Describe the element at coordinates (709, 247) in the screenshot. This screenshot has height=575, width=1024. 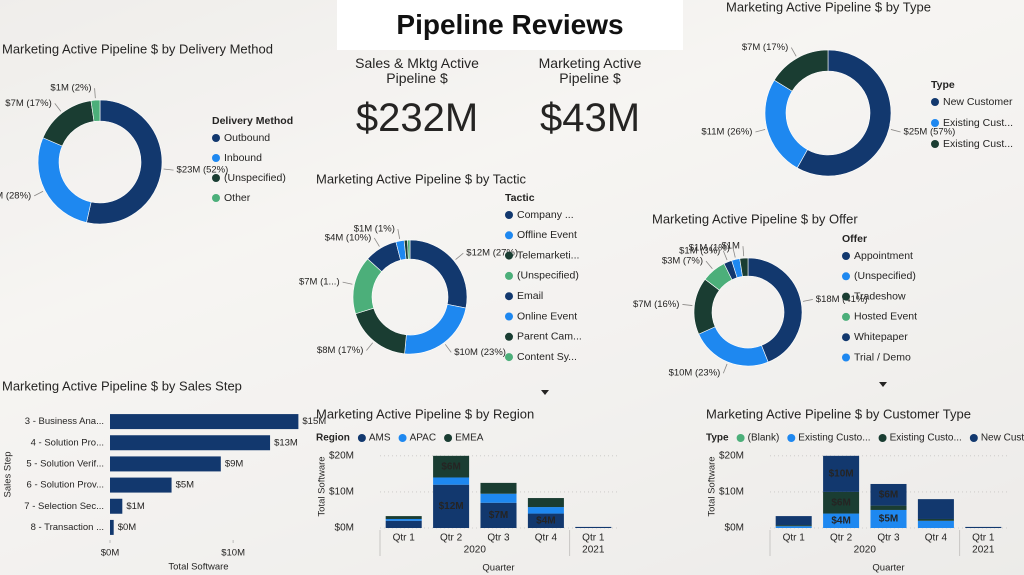
I see `data-label: $1M (1%)` at that location.